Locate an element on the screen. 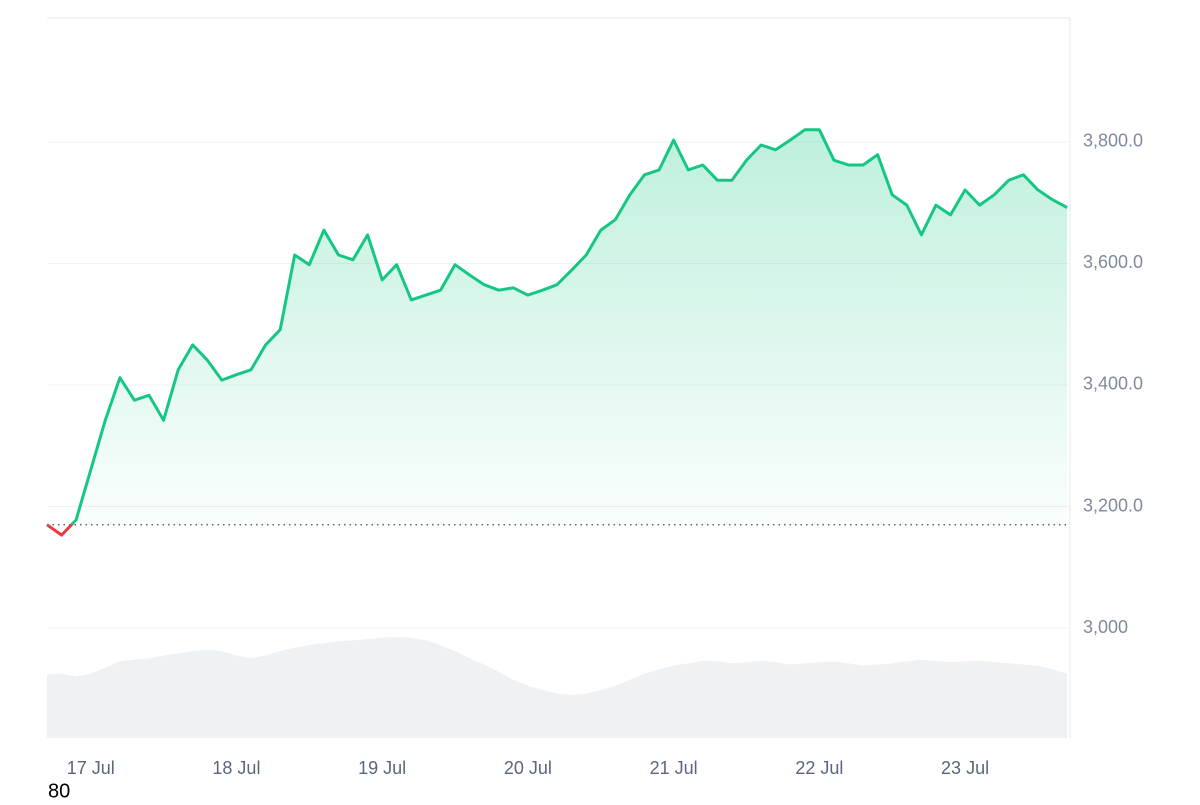 This screenshot has height=805, width=1200. y-tick-label: 3,200.0 is located at coordinates (1113, 505).